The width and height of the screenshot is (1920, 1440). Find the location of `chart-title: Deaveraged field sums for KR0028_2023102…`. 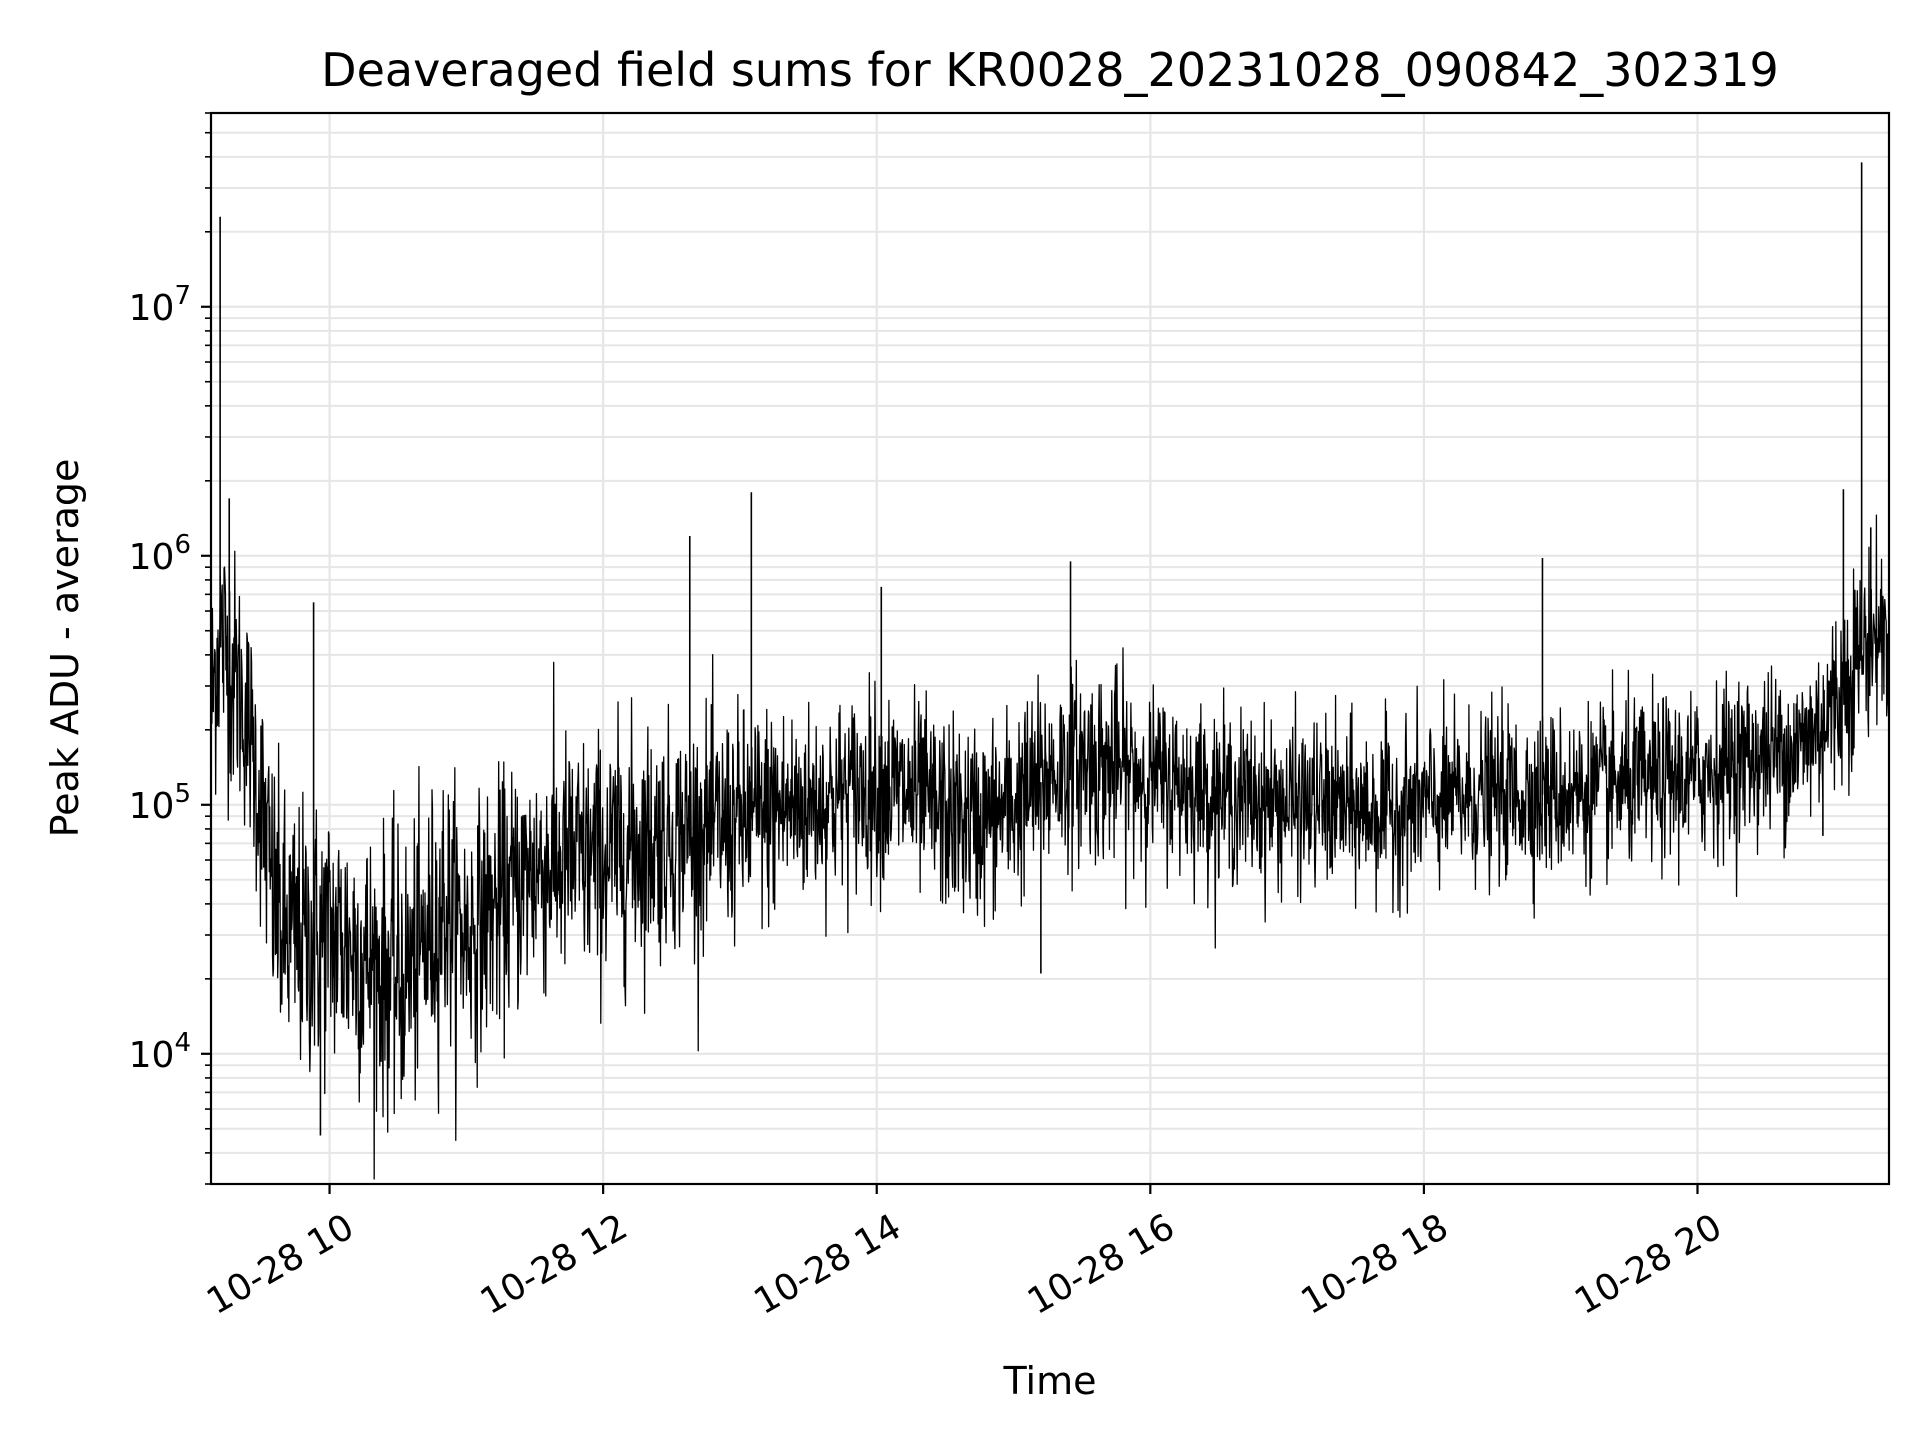

chart-title: Deaveraged field sums for KR0028_2023102… is located at coordinates (1050, 70).